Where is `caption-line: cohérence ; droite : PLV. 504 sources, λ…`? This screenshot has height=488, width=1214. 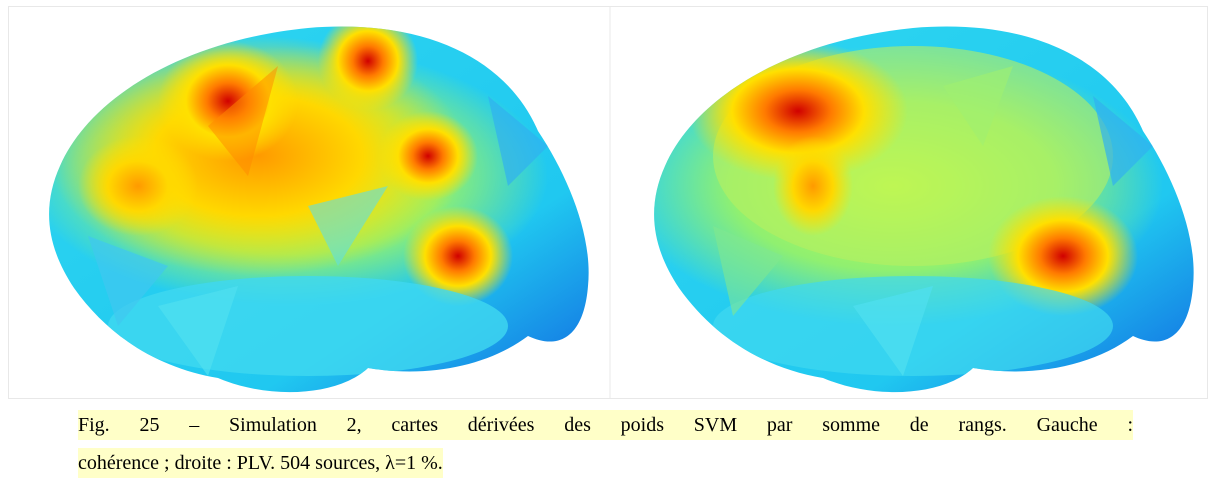 caption-line: cohérence ; droite : PLV. 504 sources, λ… is located at coordinates (260, 463).